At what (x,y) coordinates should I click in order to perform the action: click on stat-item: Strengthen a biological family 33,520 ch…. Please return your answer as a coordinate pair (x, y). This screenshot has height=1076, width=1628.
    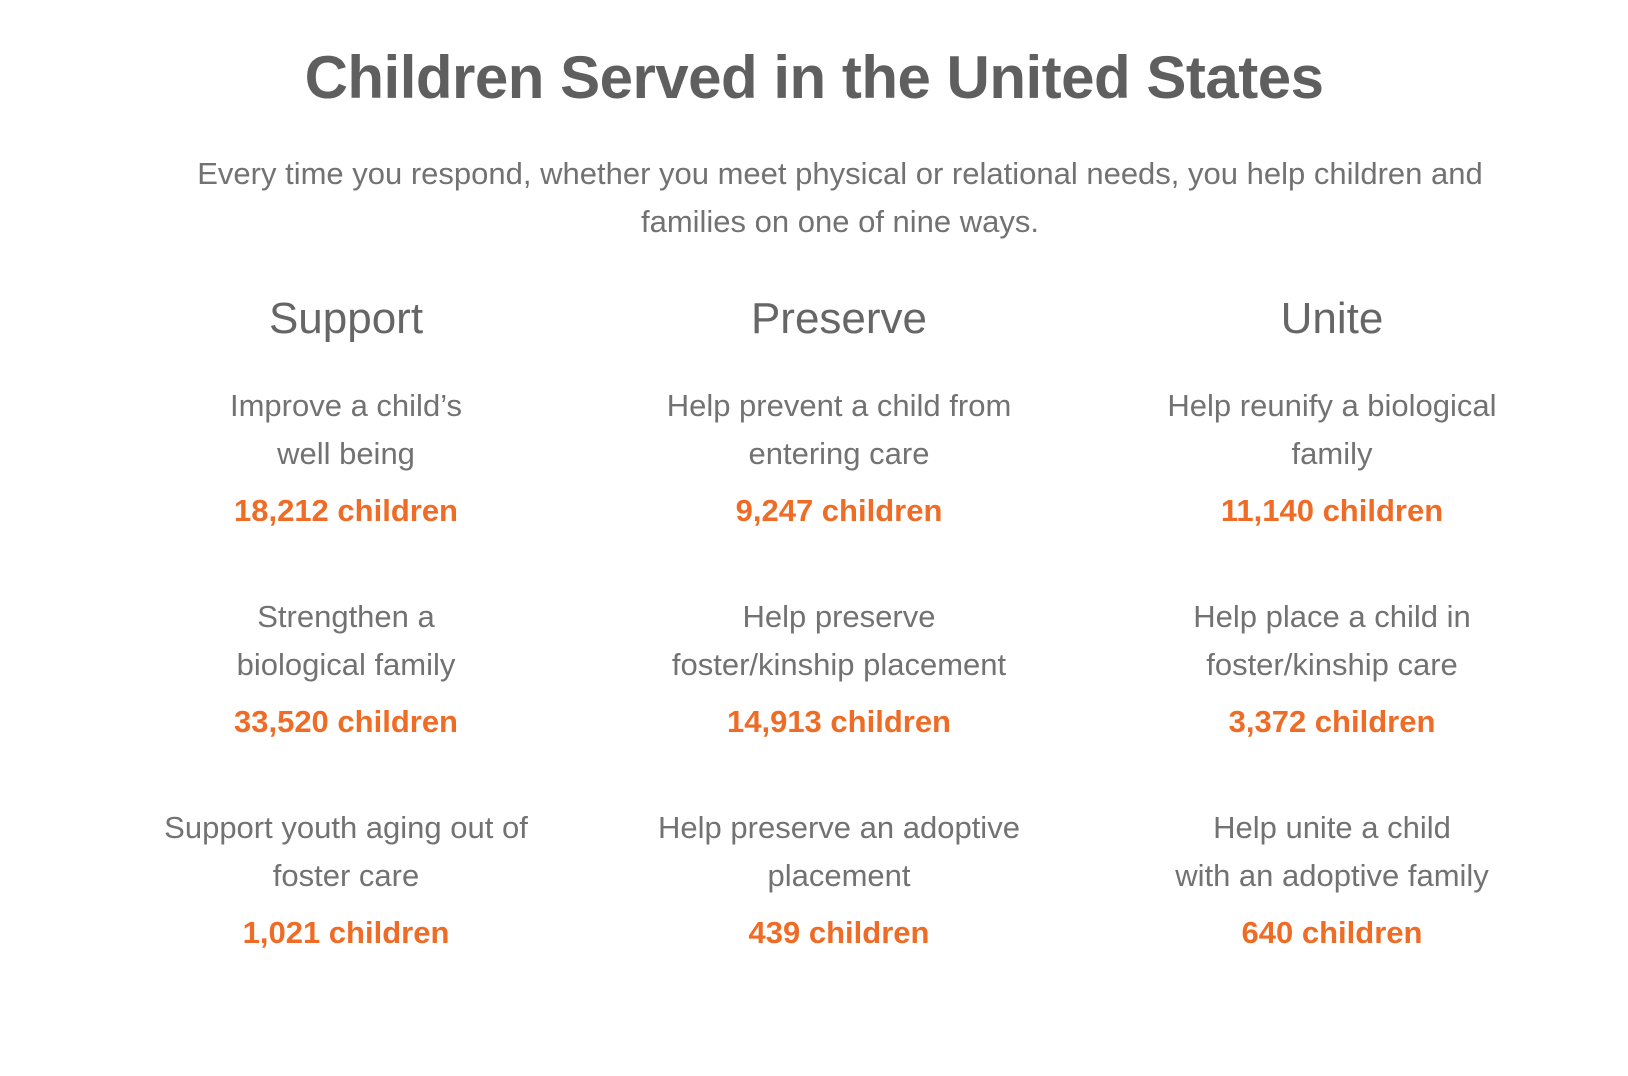
    Looking at the image, I should click on (346, 667).